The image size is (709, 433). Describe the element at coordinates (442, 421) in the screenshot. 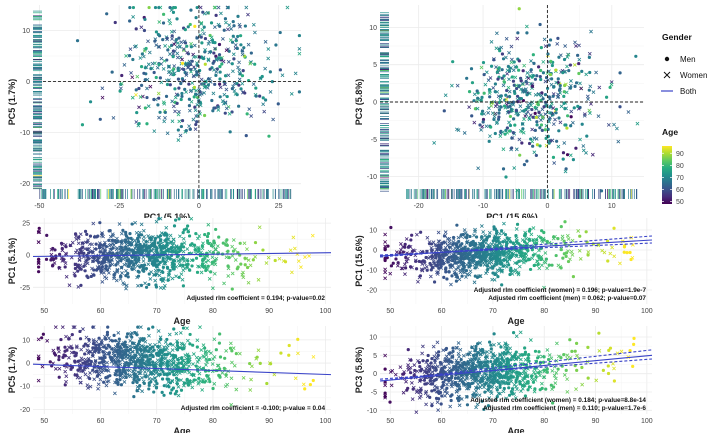

I see `x-tick-label: 60` at that location.